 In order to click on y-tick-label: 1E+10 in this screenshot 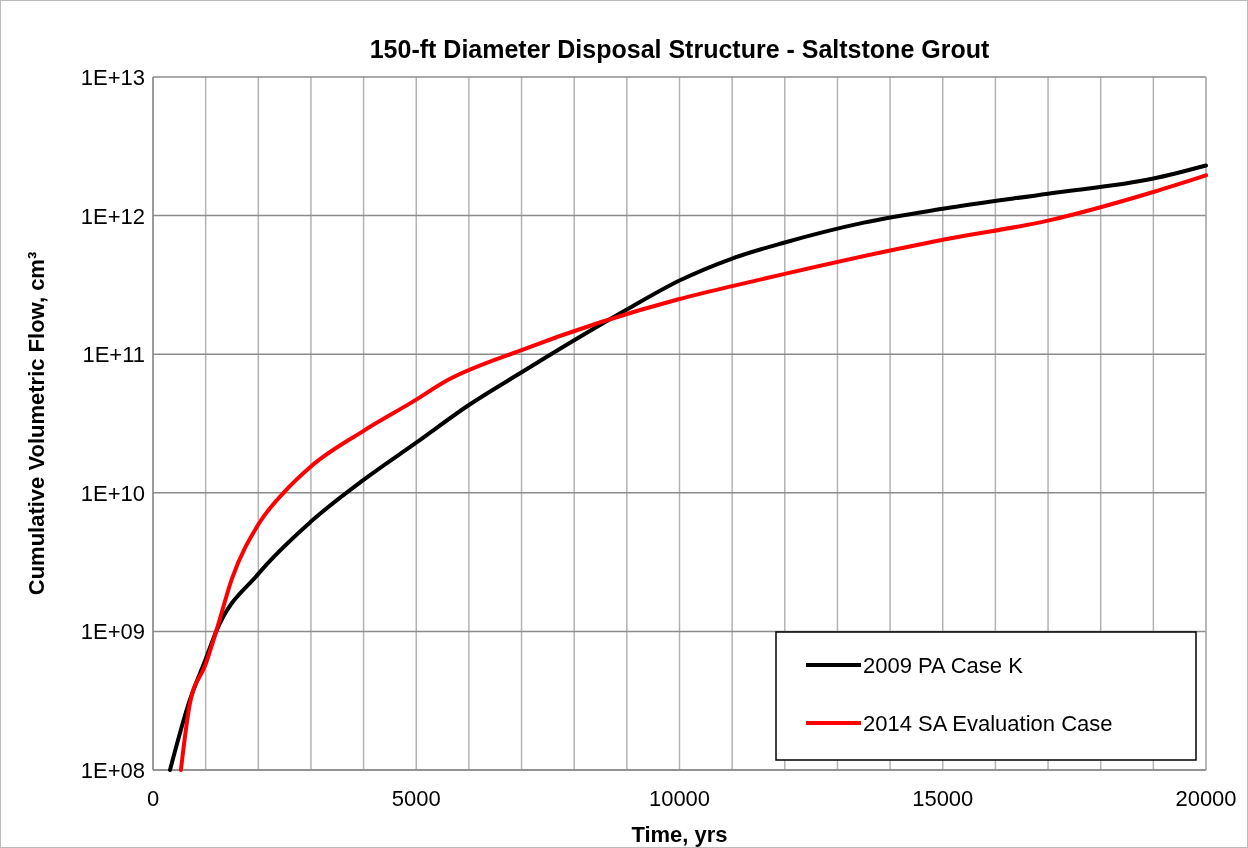, I will do `click(112, 493)`.